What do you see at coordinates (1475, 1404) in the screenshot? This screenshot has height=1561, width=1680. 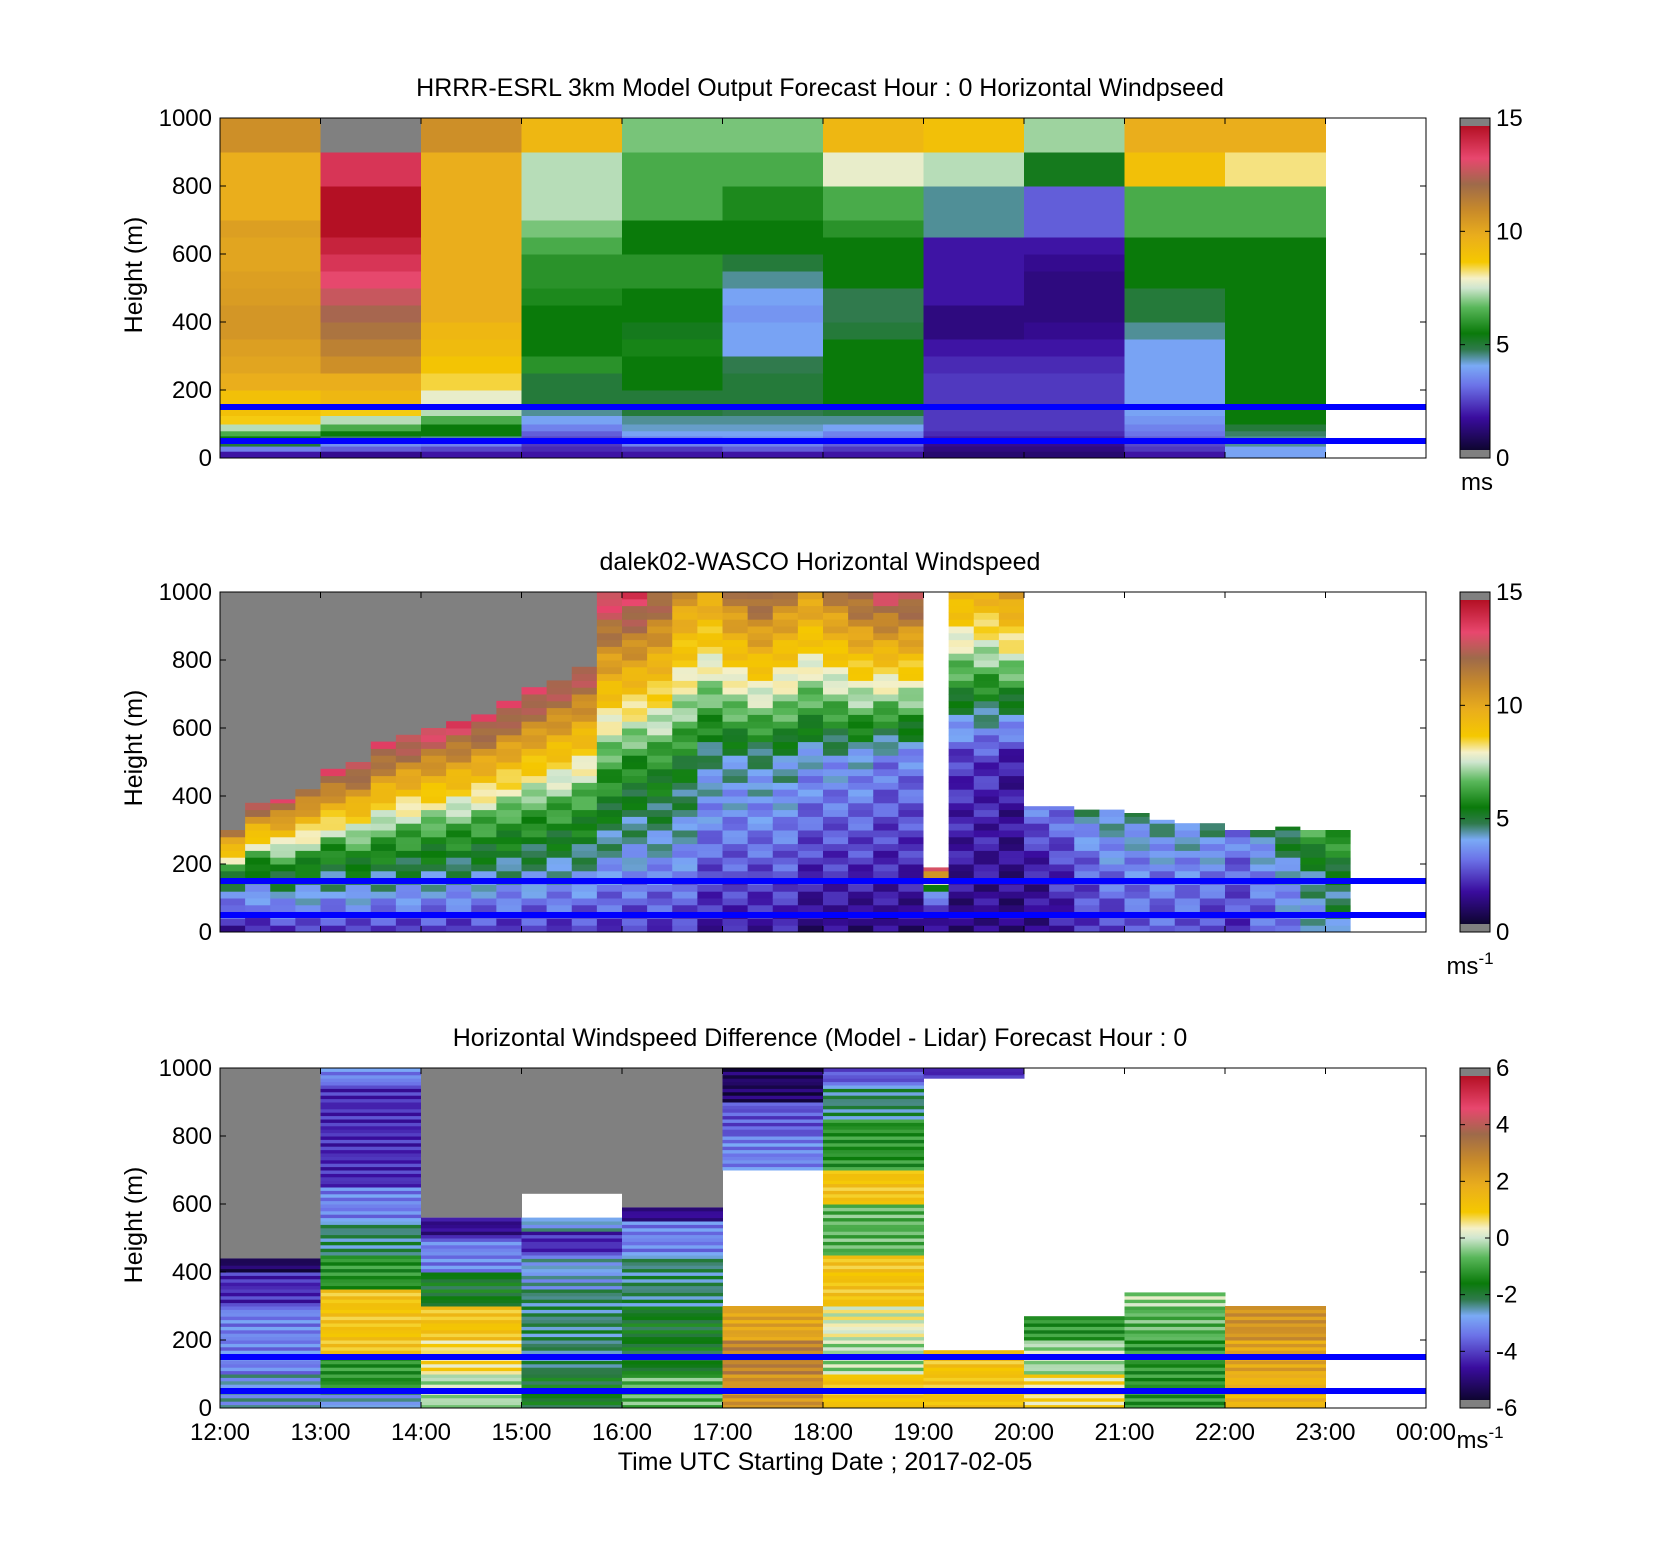 I see `colorbar-under` at bounding box center [1475, 1404].